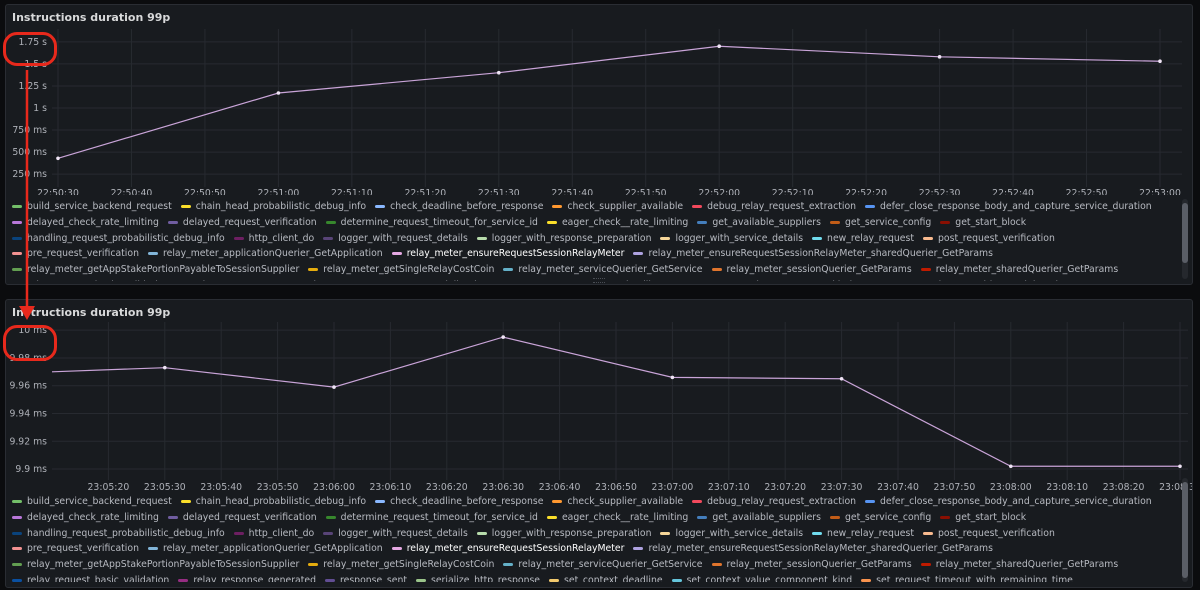 This screenshot has width=1200, height=590. I want to click on y-tick-label: 9.9 ms, so click(31, 469).